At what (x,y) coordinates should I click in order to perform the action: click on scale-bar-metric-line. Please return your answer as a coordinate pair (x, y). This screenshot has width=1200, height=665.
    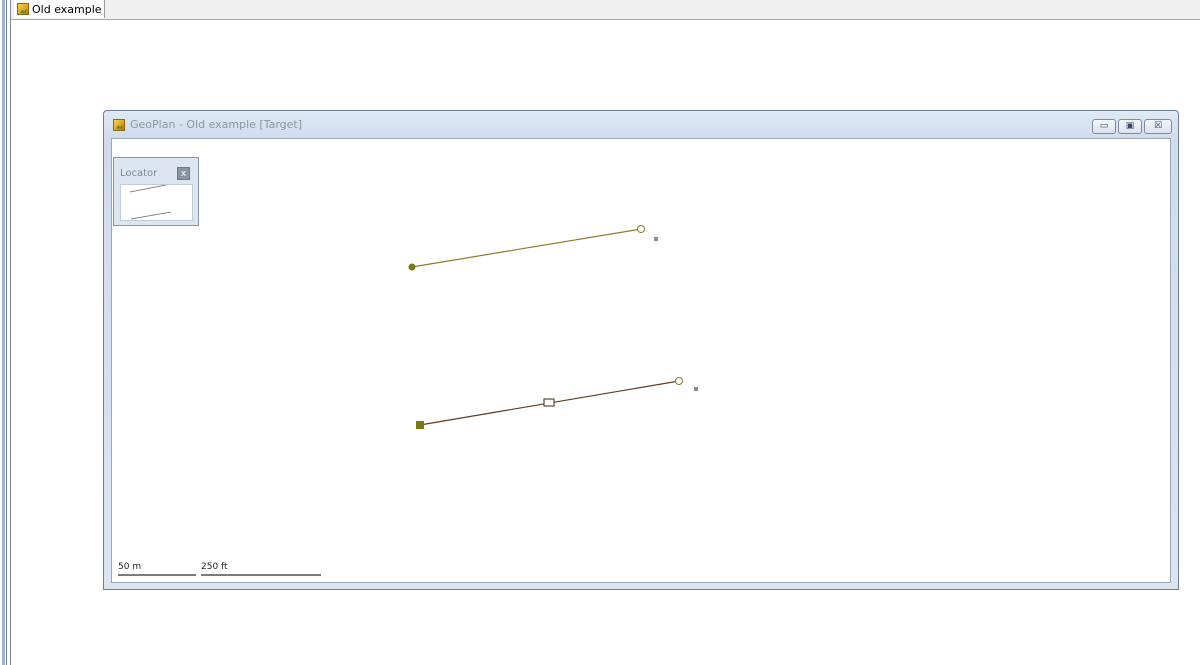
    Looking at the image, I should click on (157, 575).